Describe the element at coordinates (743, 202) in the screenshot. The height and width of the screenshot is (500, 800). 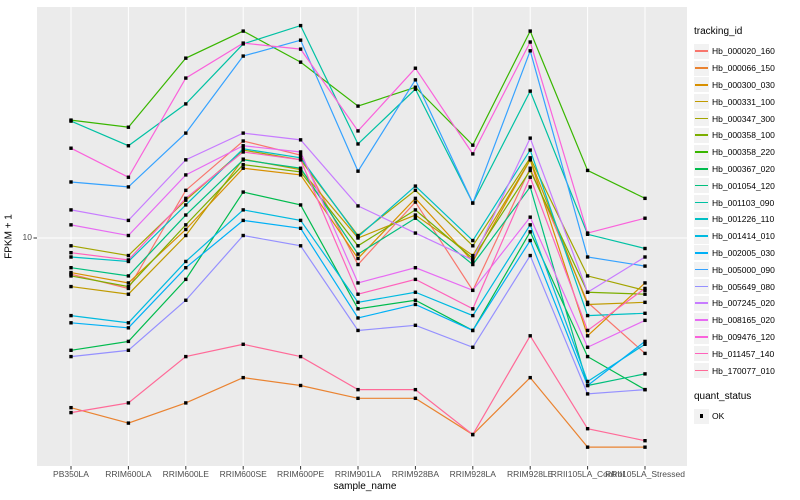
I see `legend-label: Hb_001103_090` at that location.